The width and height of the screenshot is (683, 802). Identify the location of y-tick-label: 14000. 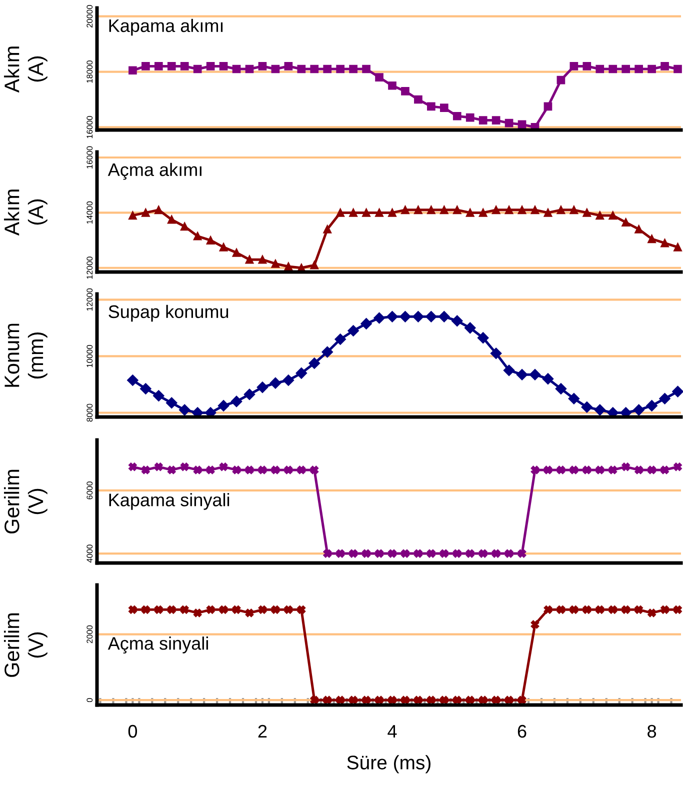
(89, 212).